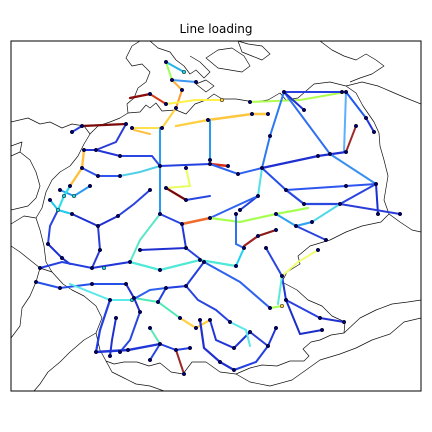 This screenshot has width=432, height=432. What do you see at coordinates (26, 176) in the screenshot?
I see `netherlands-coast` at bounding box center [26, 176].